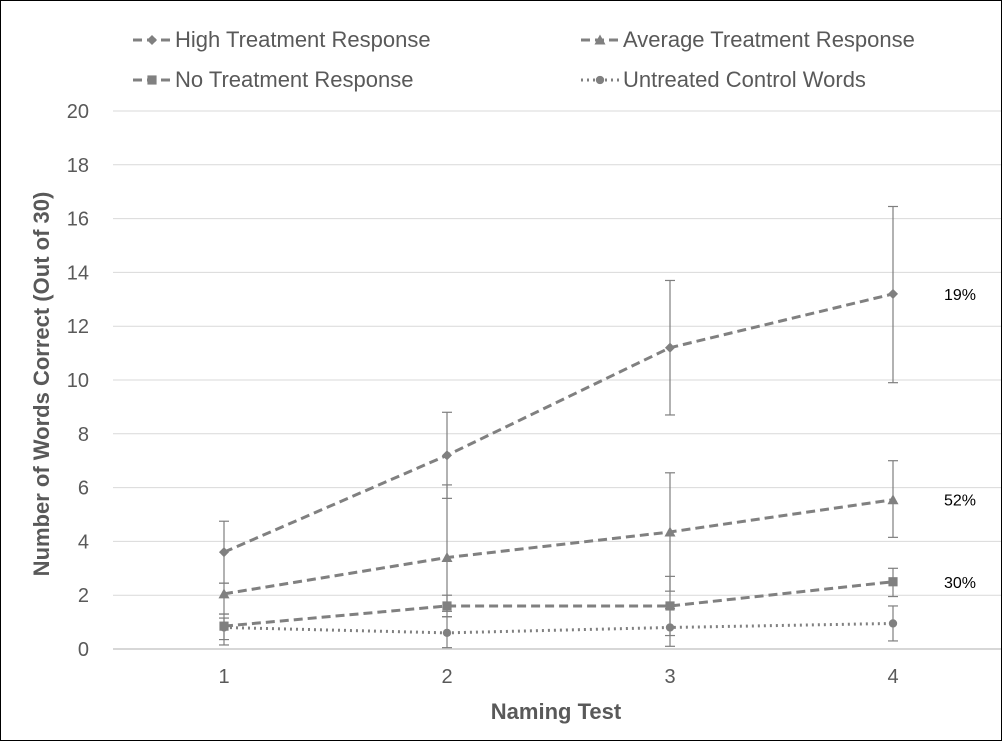  Describe the element at coordinates (557, 668) in the screenshot. I see `x-axis: 1 2 3 4` at that location.